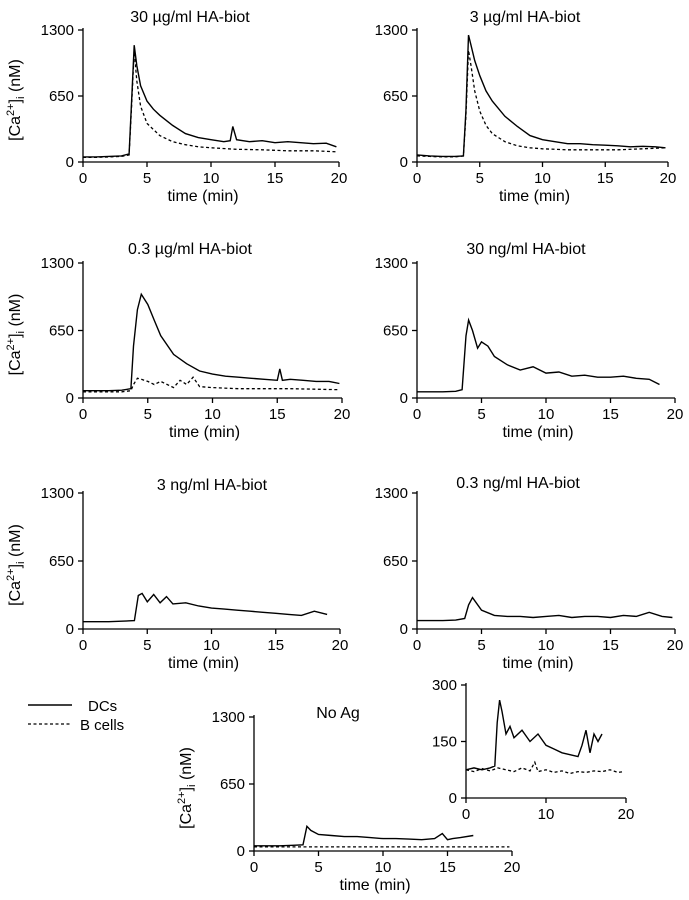 Image resolution: width=689 pixels, height=900 pixels. What do you see at coordinates (444, 742) in the screenshot?
I see `y-tick-label: 150` at bounding box center [444, 742].